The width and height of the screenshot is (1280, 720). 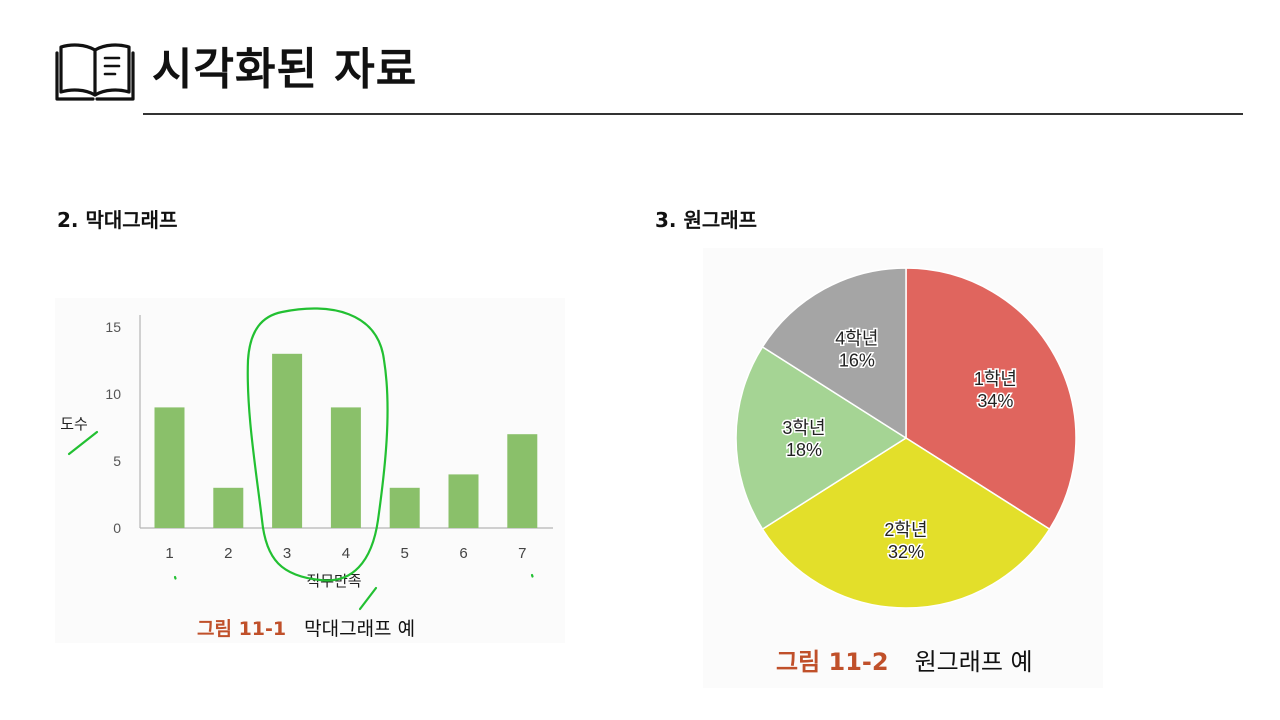 What do you see at coordinates (287, 553) in the screenshot?
I see `bar-chart-xtick: 3` at bounding box center [287, 553].